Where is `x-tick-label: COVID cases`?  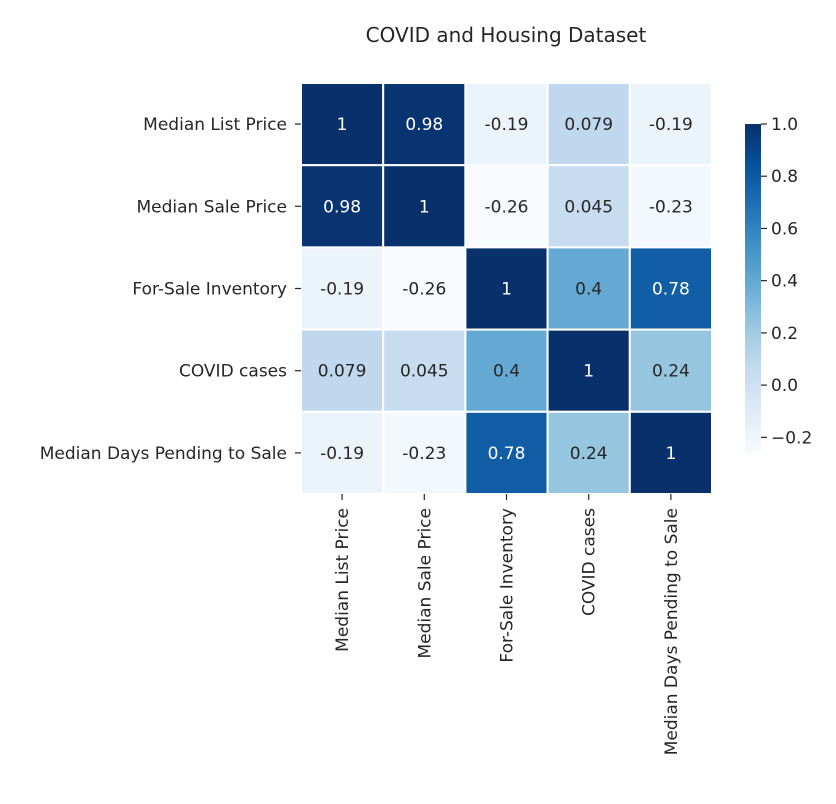 x-tick-label: COVID cases is located at coordinates (590, 562).